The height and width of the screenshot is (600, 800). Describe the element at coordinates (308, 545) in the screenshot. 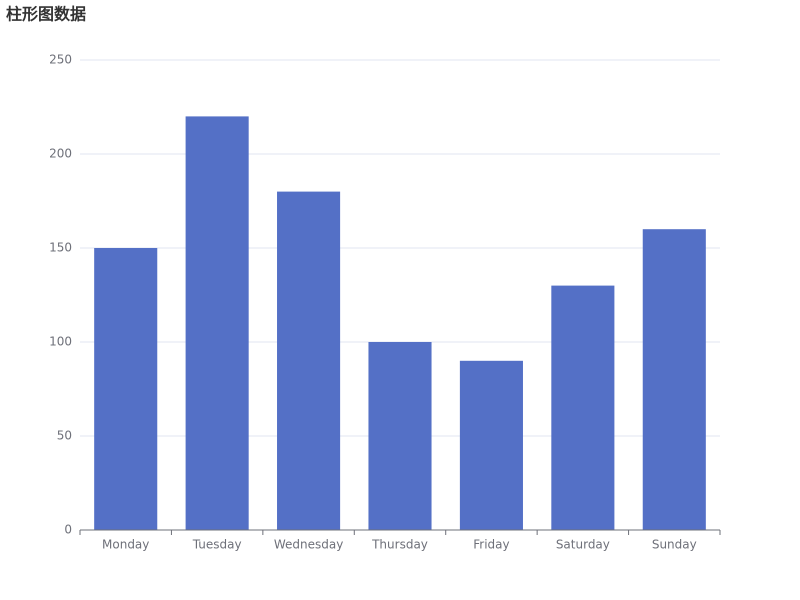

I see `x-tick-label: Wednesday` at that location.